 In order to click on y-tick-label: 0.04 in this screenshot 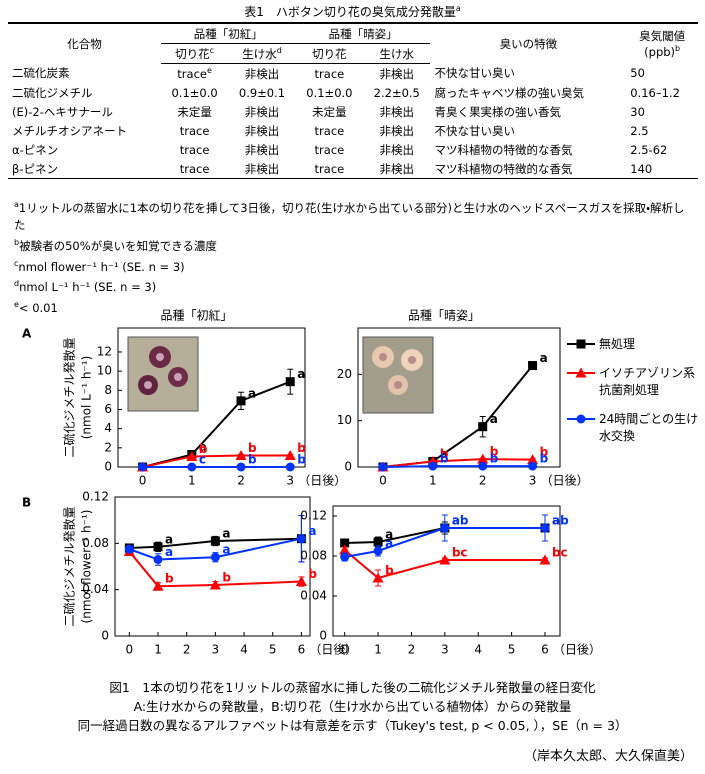, I will do `click(95, 589)`.